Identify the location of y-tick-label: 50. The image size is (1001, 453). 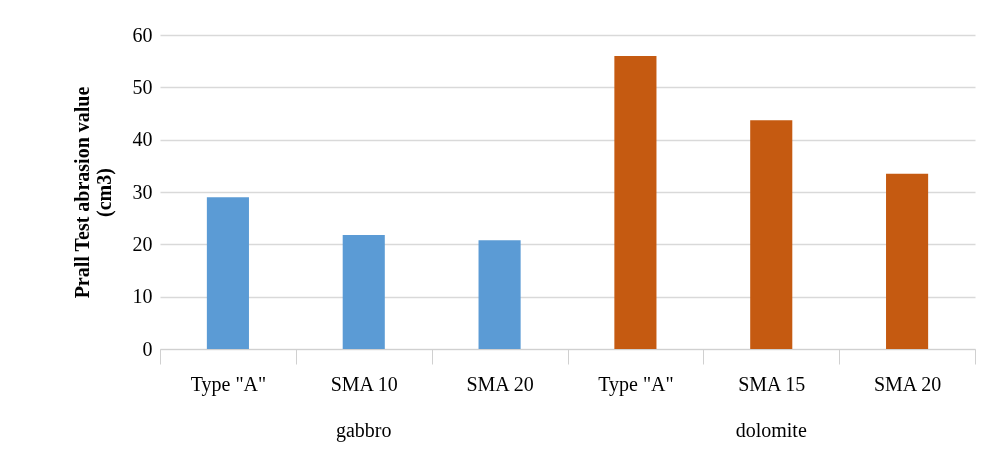
(142, 86).